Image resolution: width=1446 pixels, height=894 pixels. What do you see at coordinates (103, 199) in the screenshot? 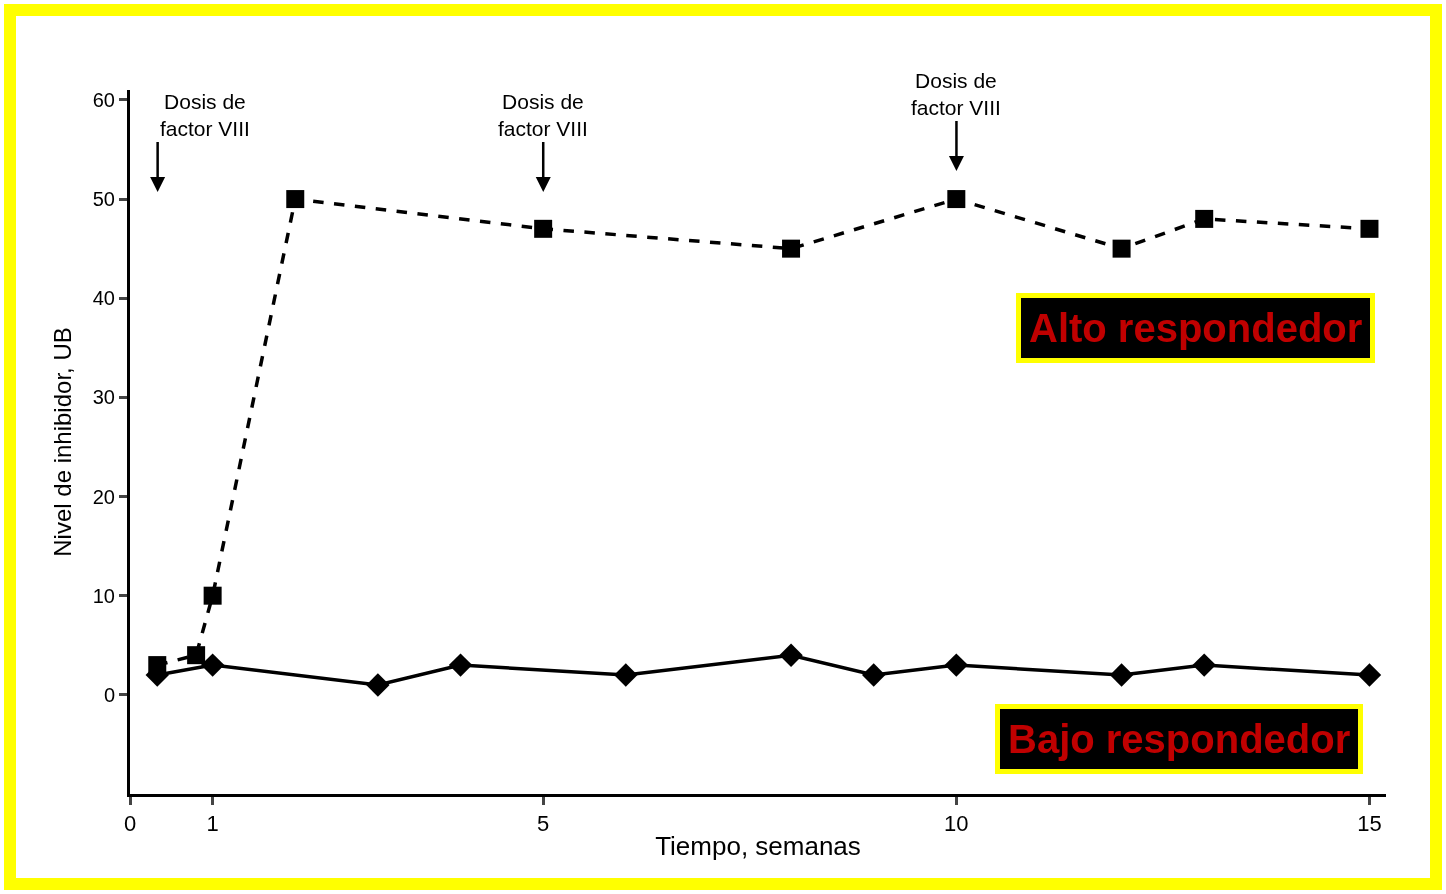
I see `y-tick-label: 50` at bounding box center [103, 199].